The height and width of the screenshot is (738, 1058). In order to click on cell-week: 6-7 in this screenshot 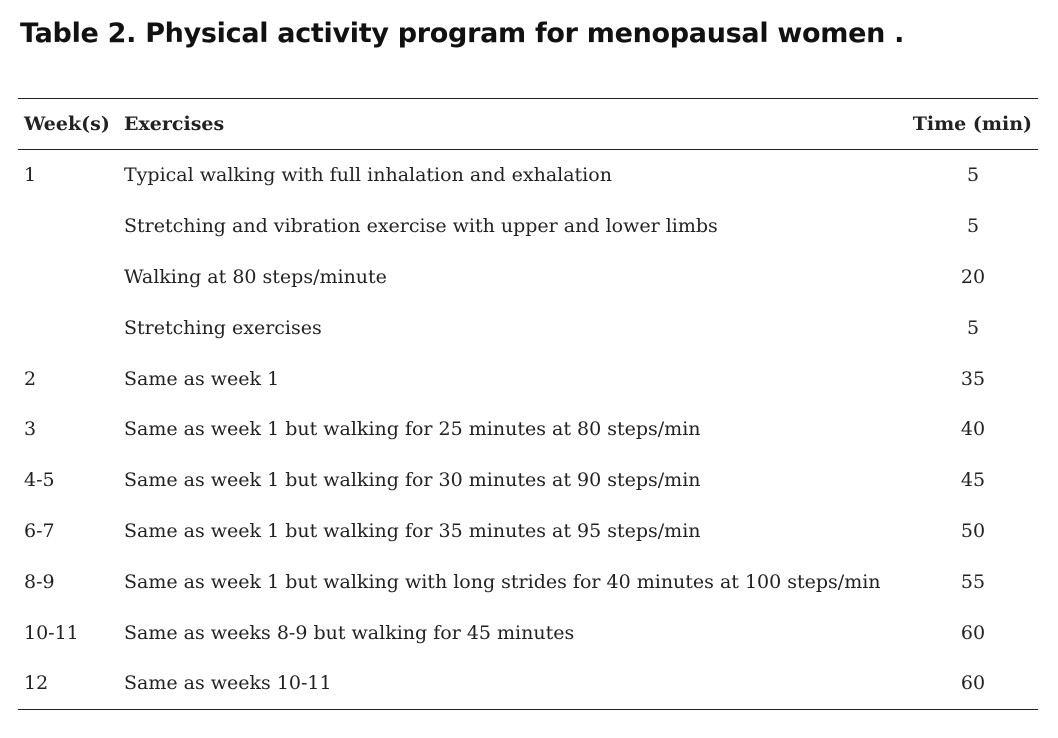, I will do `click(39, 530)`.